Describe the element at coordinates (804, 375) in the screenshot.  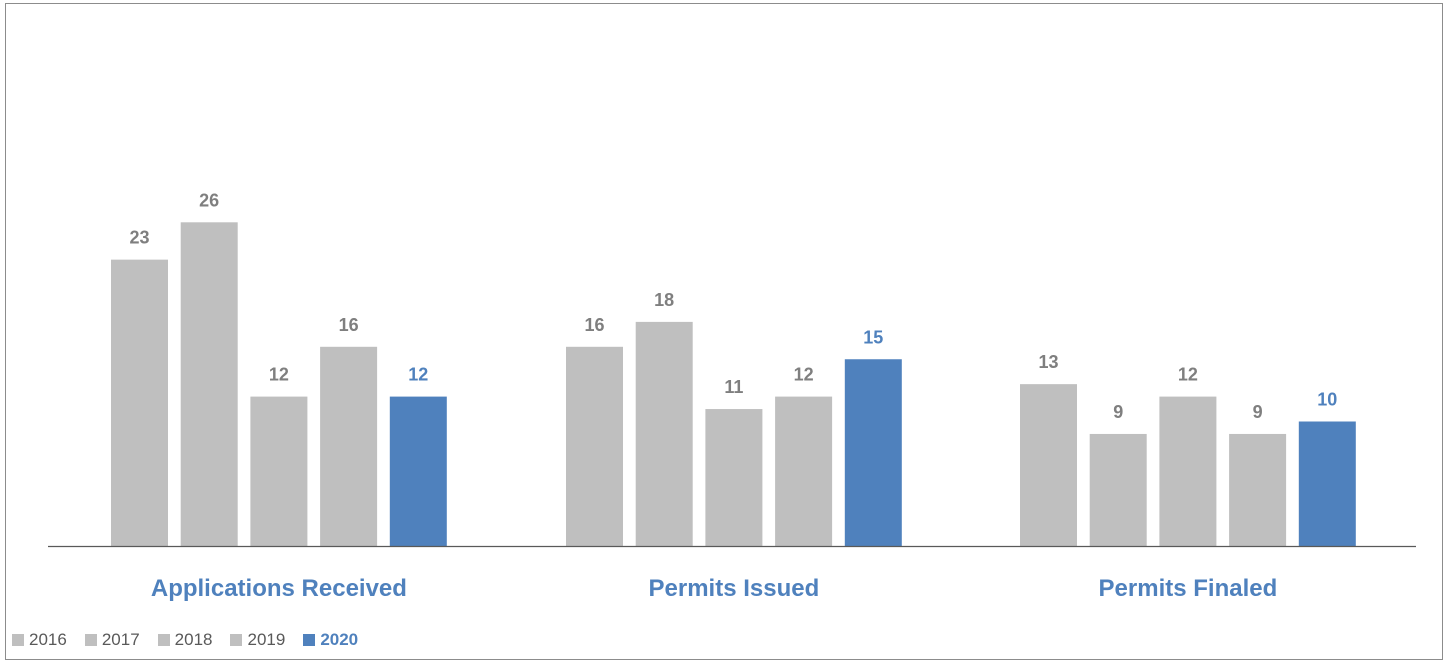
I see `data-label-permits-issued-2019: 12` at that location.